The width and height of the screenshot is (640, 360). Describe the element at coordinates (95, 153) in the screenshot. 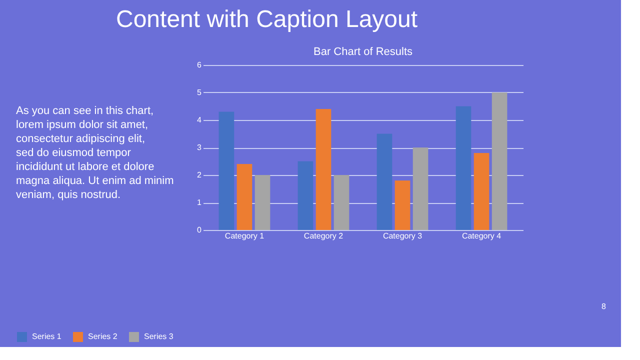

I see `text: As you can see in this chart, lorem ipsum dolor sit amet, consectetur adipiscing elit, sed do eiusmod tempor incididunt ut labore et dolore magna aliqua. Ut enim ad minim veniam, quis nostrud.` at that location.